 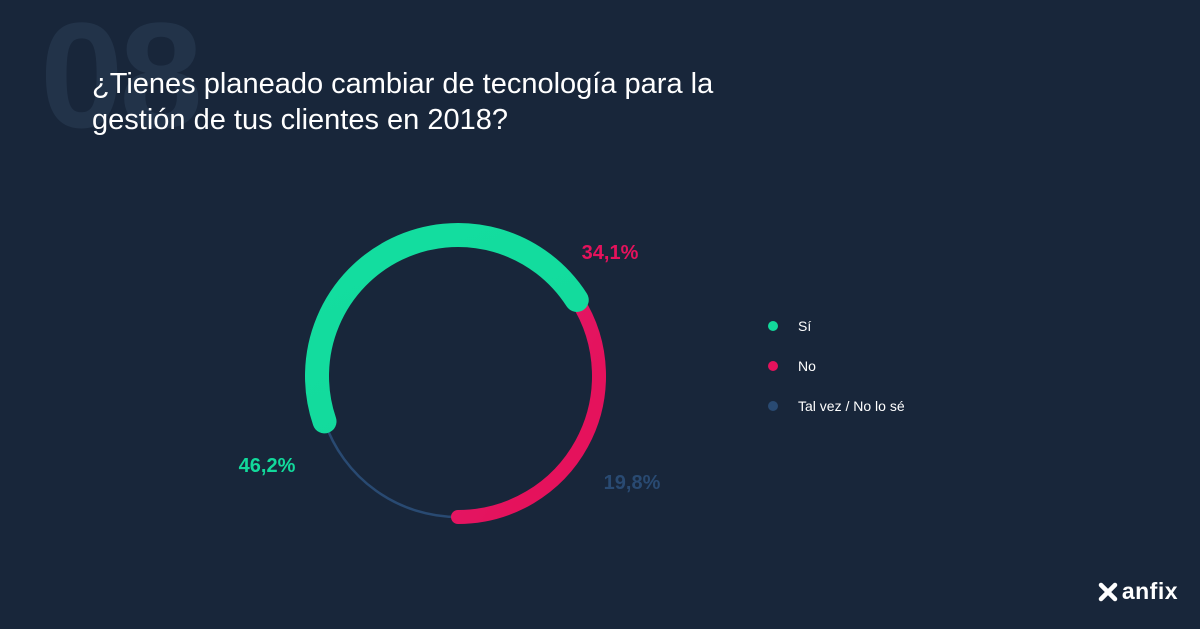 I want to click on anfix-logo: anfix, so click(x=1138, y=591).